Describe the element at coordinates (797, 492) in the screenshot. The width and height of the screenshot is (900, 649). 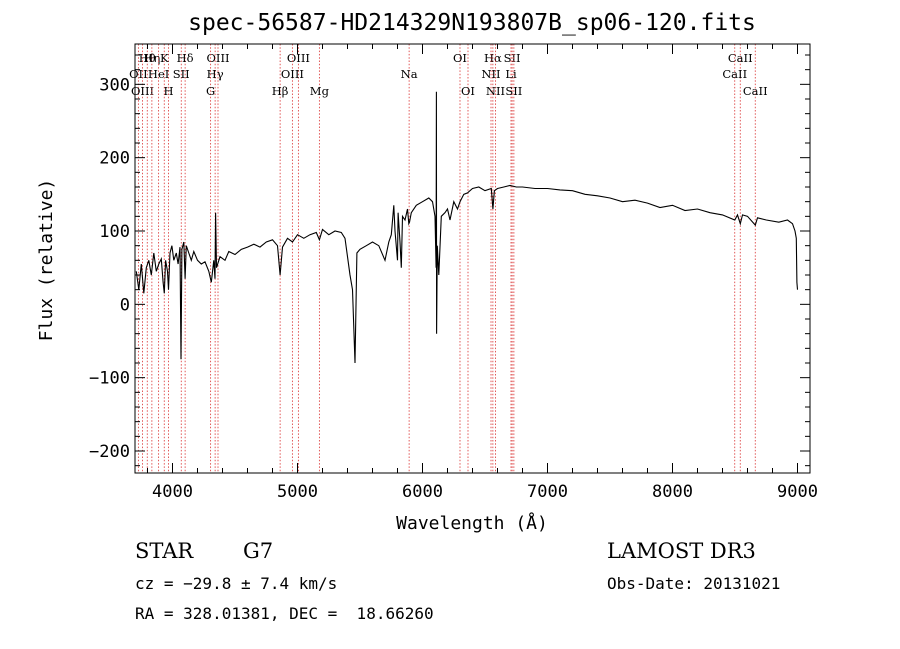
I see `x-tick-label: 9000` at that location.